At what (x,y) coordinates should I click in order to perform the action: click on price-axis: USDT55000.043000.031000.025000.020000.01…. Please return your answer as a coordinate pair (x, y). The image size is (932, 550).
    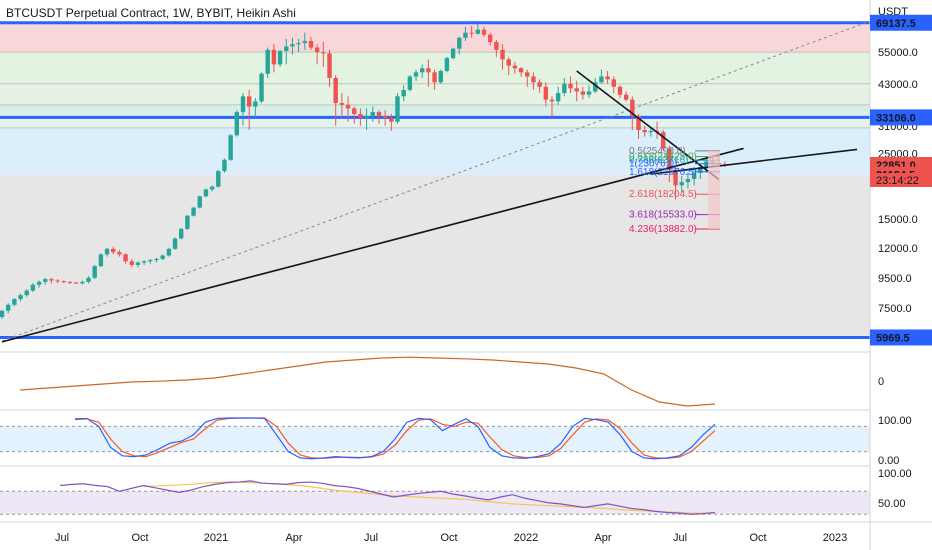
    Looking at the image, I should click on (900, 275).